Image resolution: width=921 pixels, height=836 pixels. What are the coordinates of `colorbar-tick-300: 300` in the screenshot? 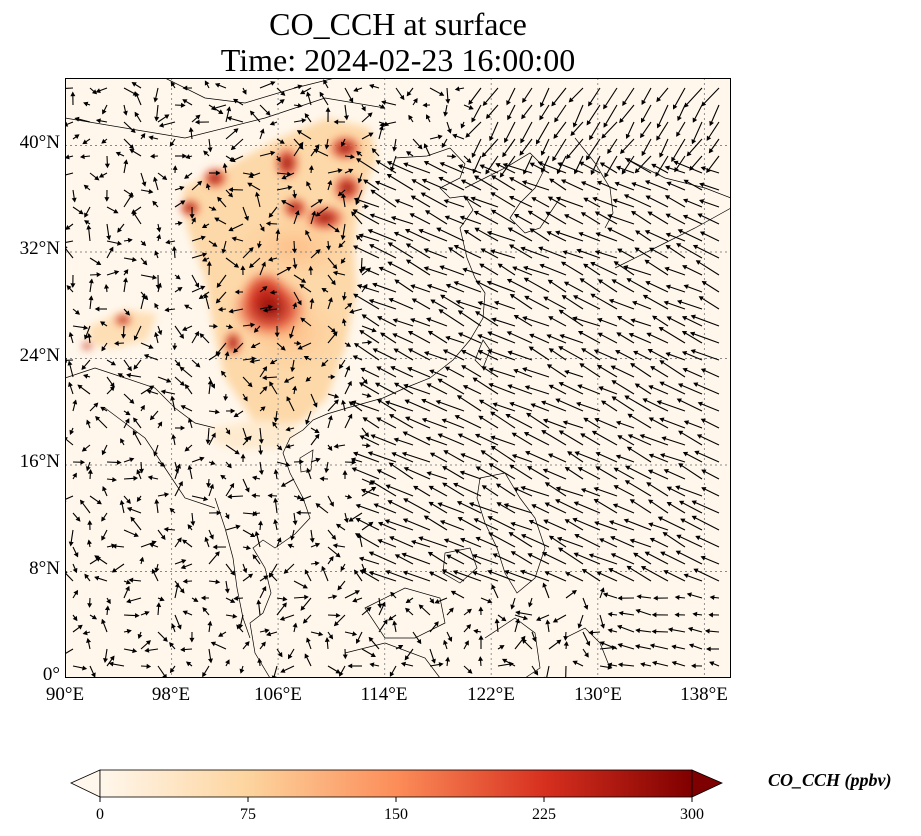 It's located at (692, 814).